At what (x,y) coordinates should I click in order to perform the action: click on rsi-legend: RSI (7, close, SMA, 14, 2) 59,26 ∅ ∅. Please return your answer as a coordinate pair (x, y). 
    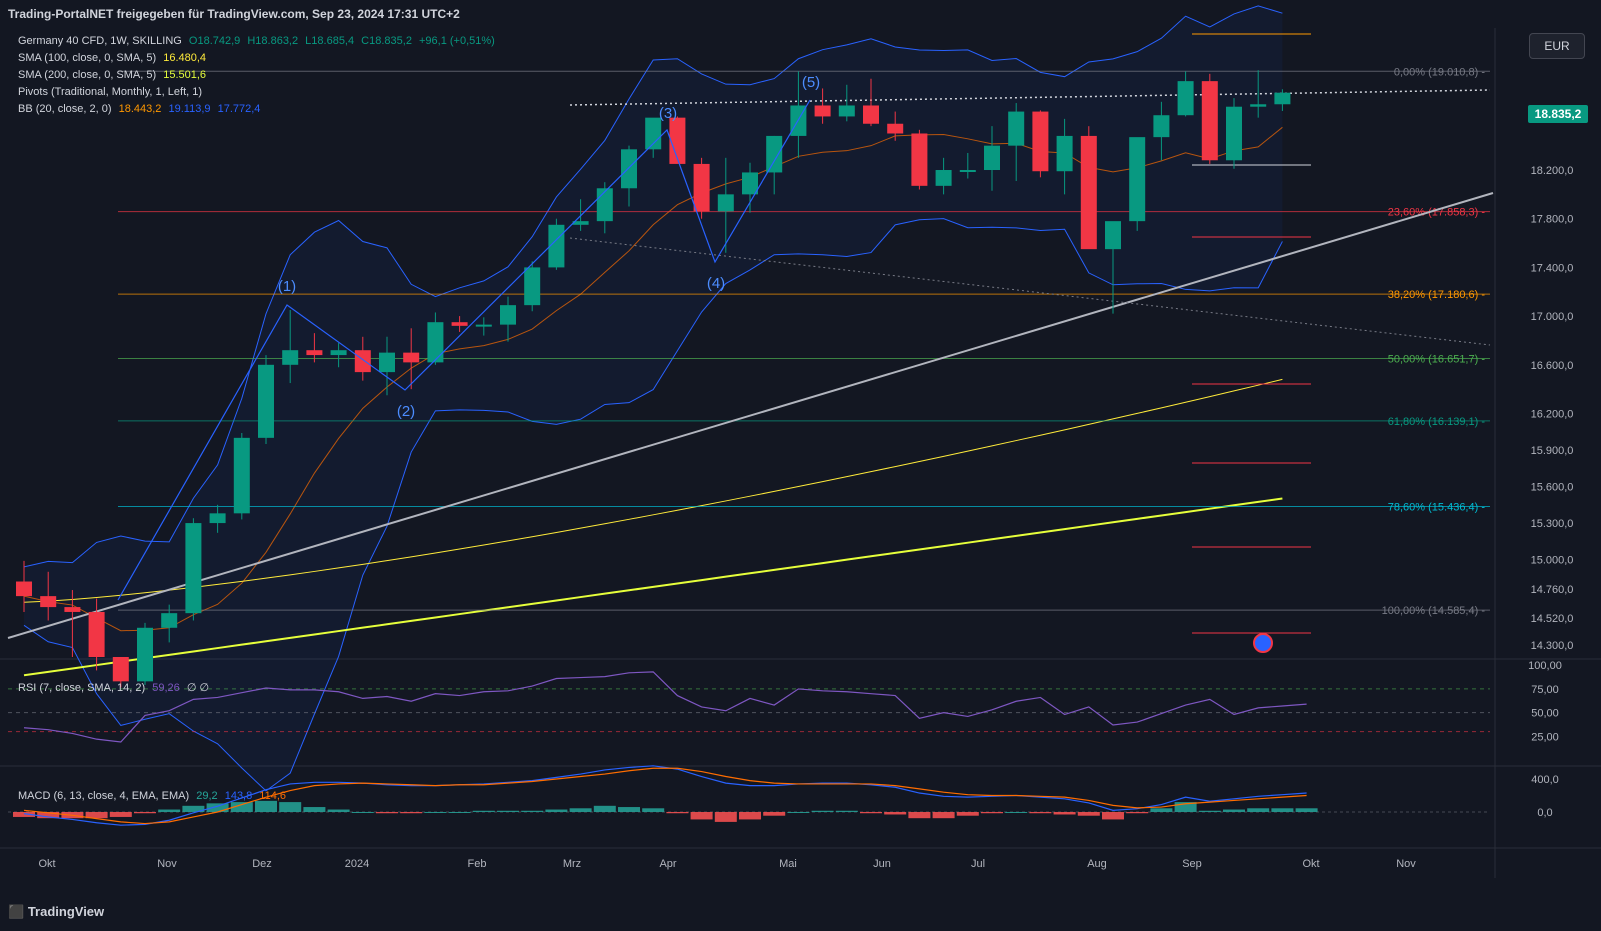
    Looking at the image, I should click on (115, 687).